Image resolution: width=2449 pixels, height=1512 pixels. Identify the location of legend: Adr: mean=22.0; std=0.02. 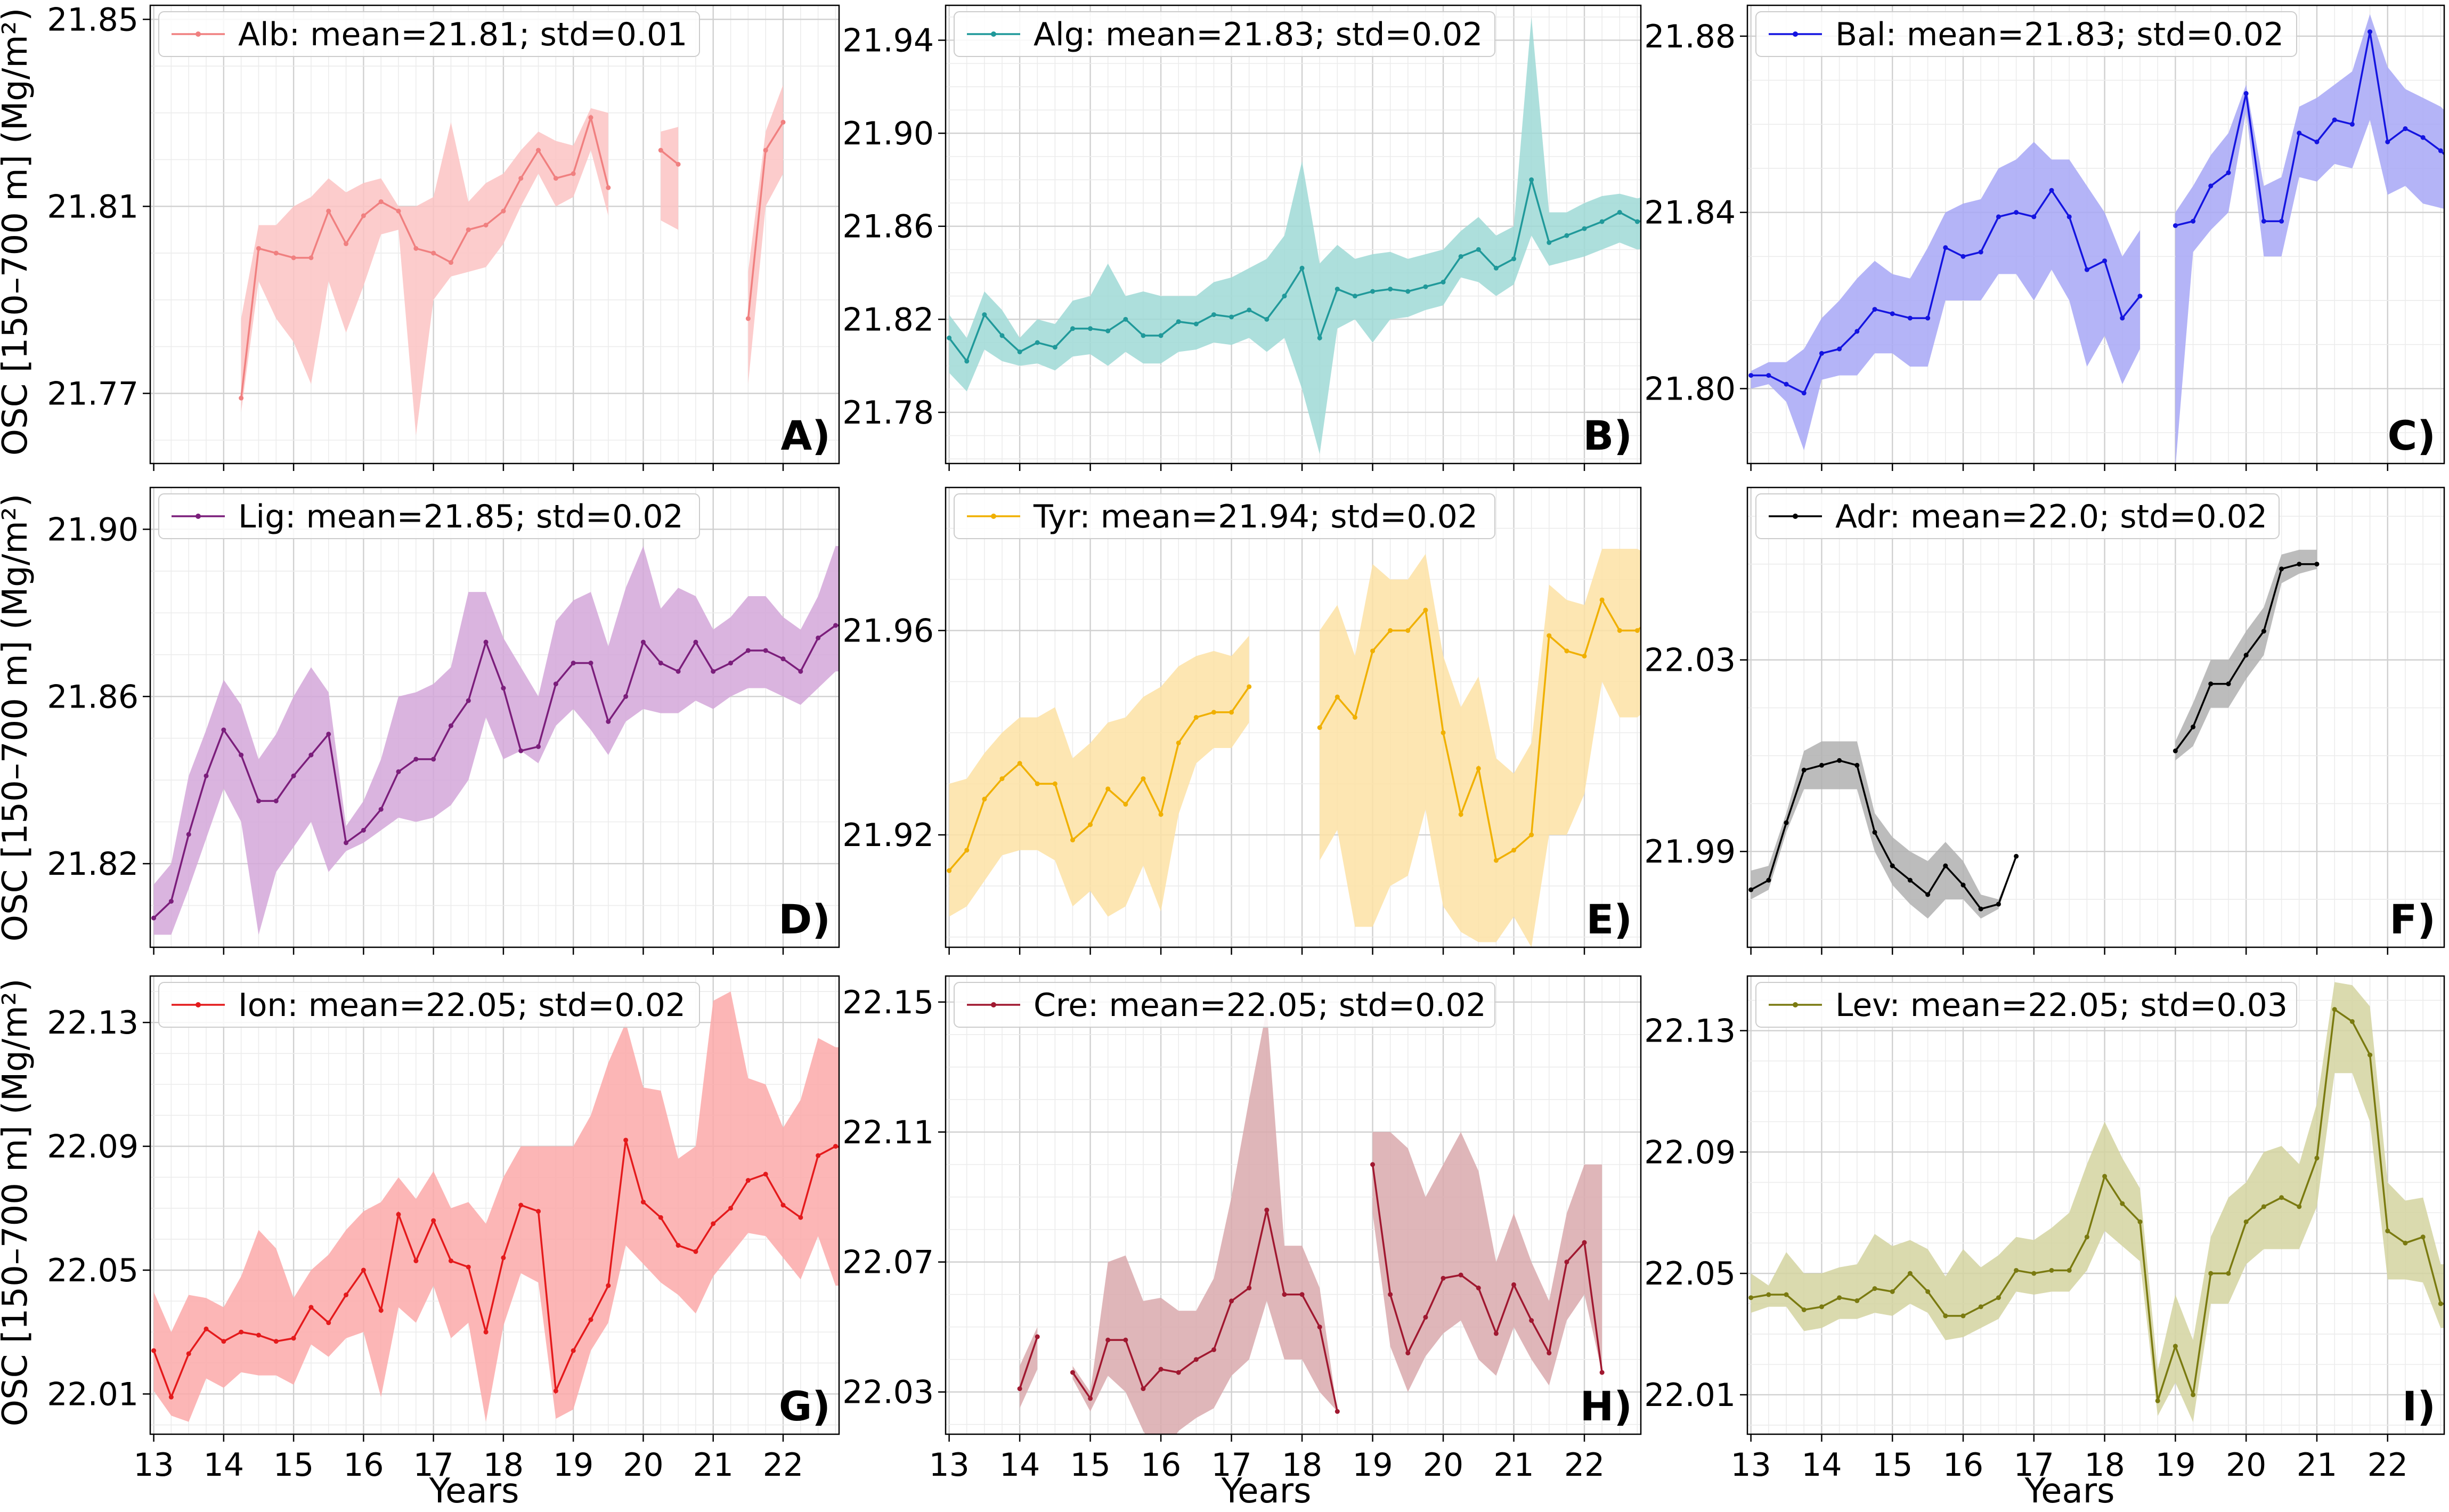
(2017, 516).